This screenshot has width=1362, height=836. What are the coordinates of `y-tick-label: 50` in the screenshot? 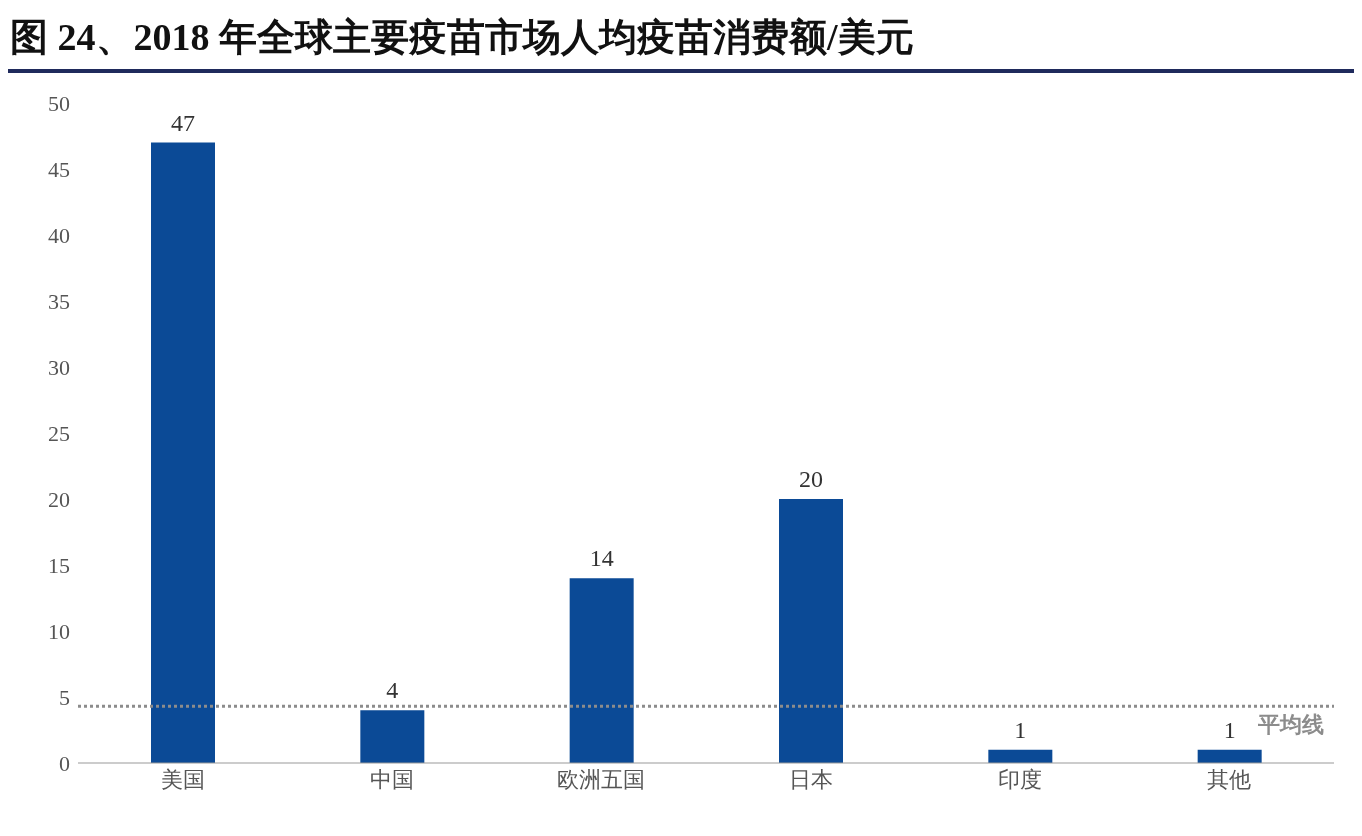 It's located at (59, 103).